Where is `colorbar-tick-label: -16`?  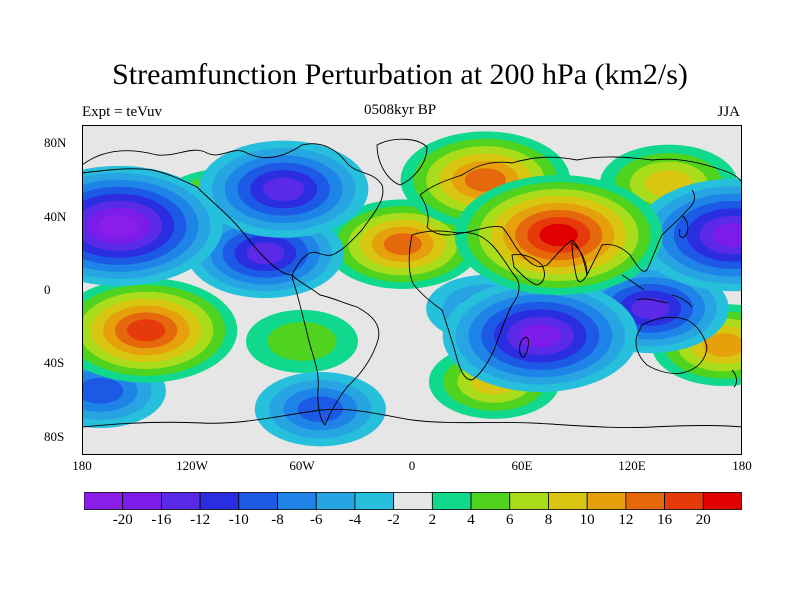
colorbar-tick-label: -16 is located at coordinates (161, 520).